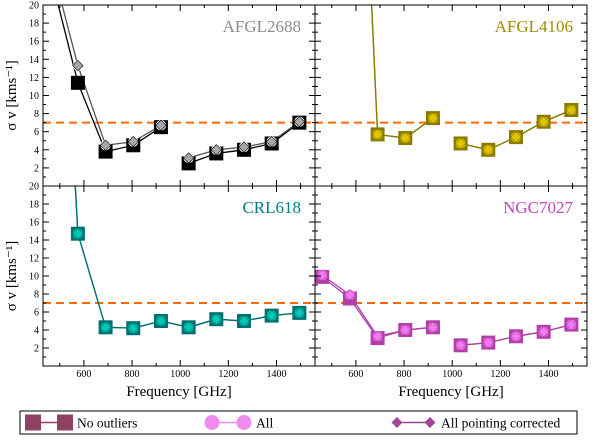 The height and width of the screenshot is (443, 598). Describe the element at coordinates (500, 423) in the screenshot. I see `legend-label: All pointing corrected` at that location.